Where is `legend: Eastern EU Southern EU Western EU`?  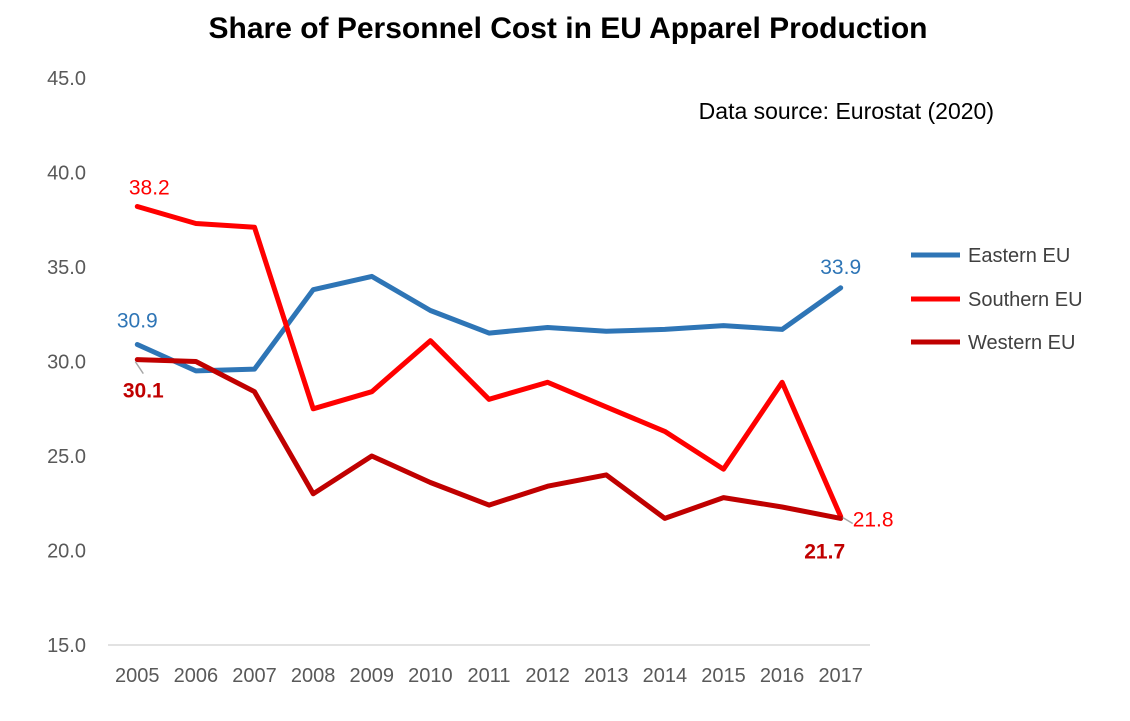 legend: Eastern EU Southern EU Western EU is located at coordinates (997, 299).